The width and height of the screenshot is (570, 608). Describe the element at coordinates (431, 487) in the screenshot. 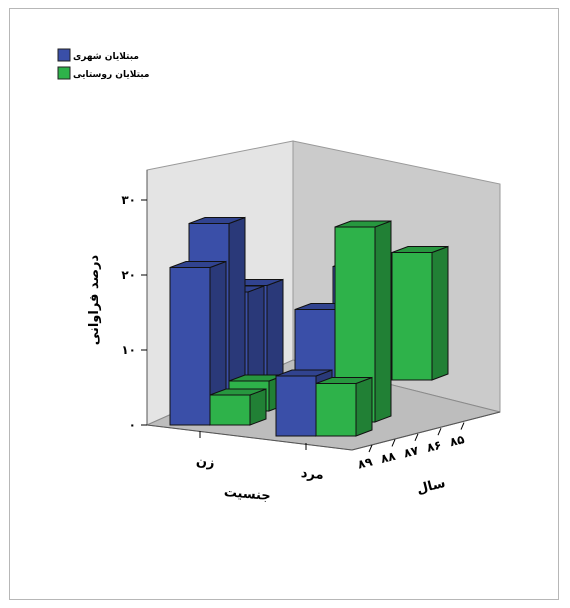

I see `z-axis-title: سال` at that location.